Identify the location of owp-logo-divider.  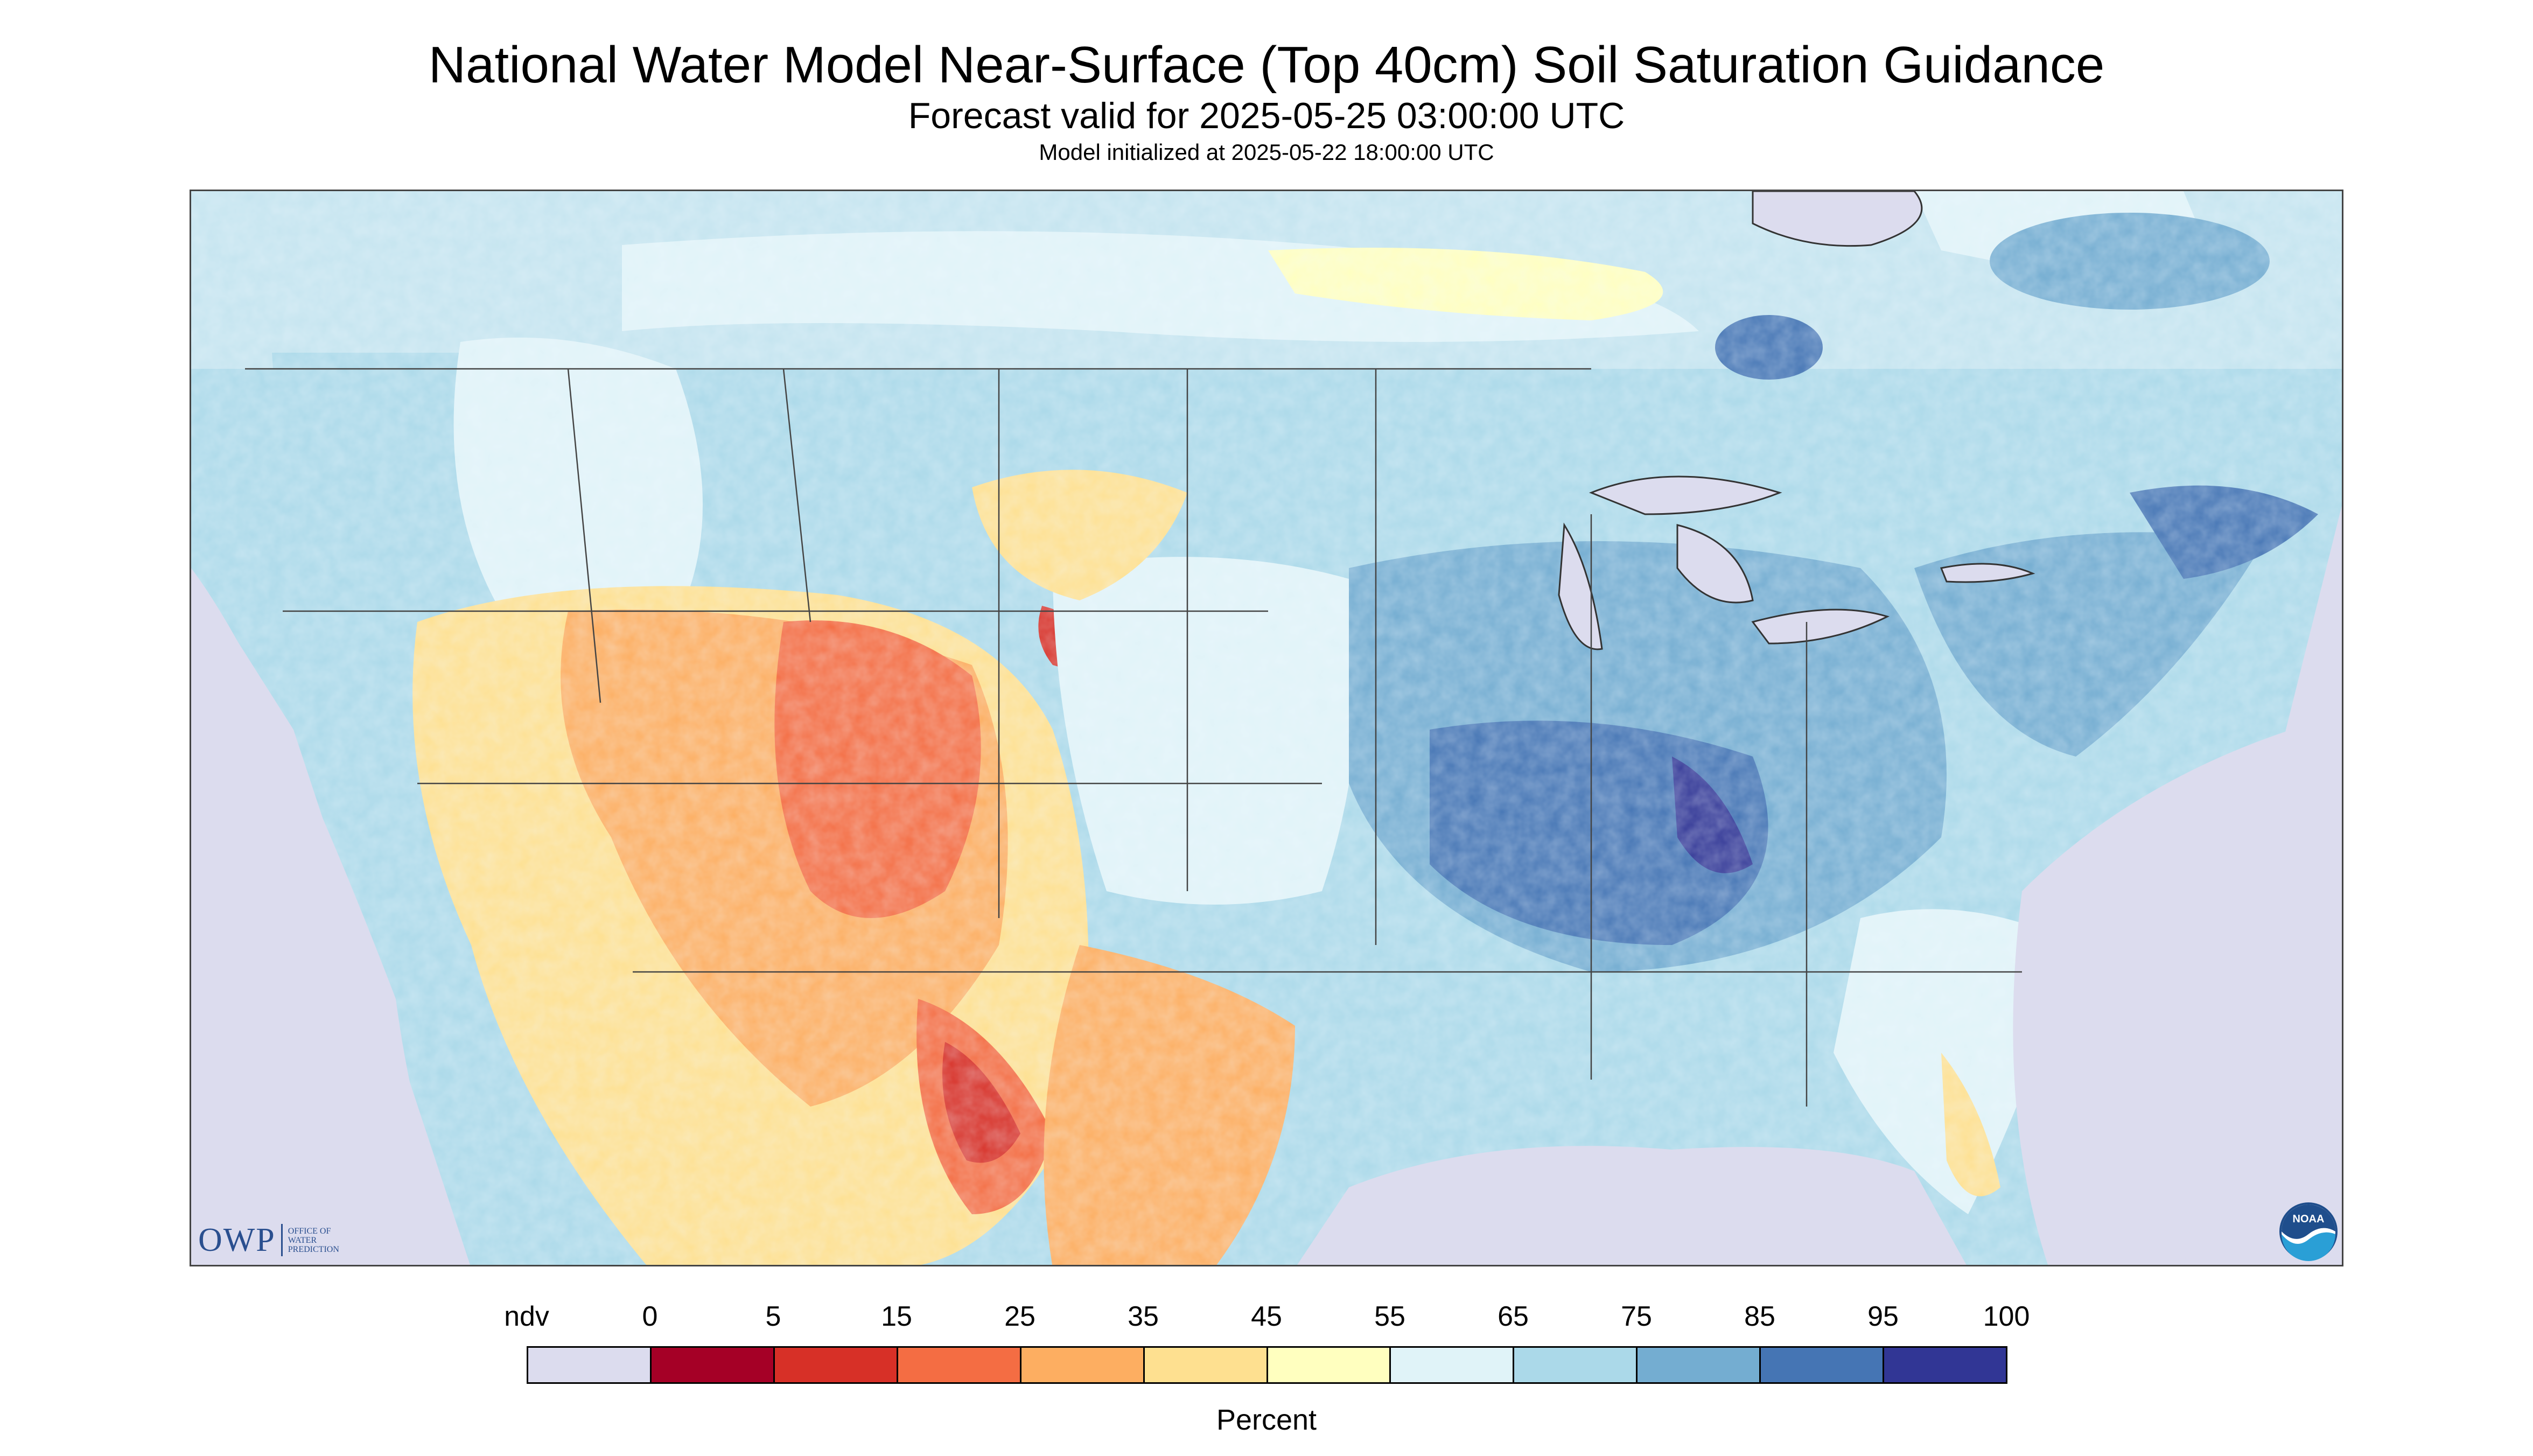
(282, 1240).